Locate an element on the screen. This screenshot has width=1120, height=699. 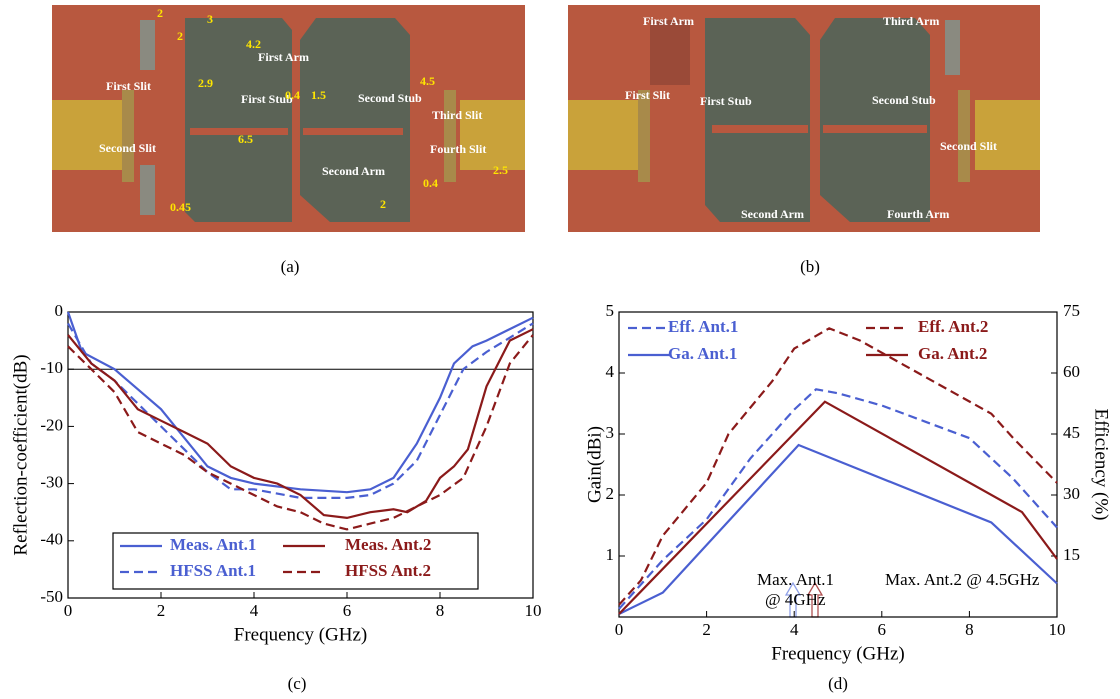
annotation: Max. Ant.2 @ 4.5GHz is located at coordinates (962, 579).